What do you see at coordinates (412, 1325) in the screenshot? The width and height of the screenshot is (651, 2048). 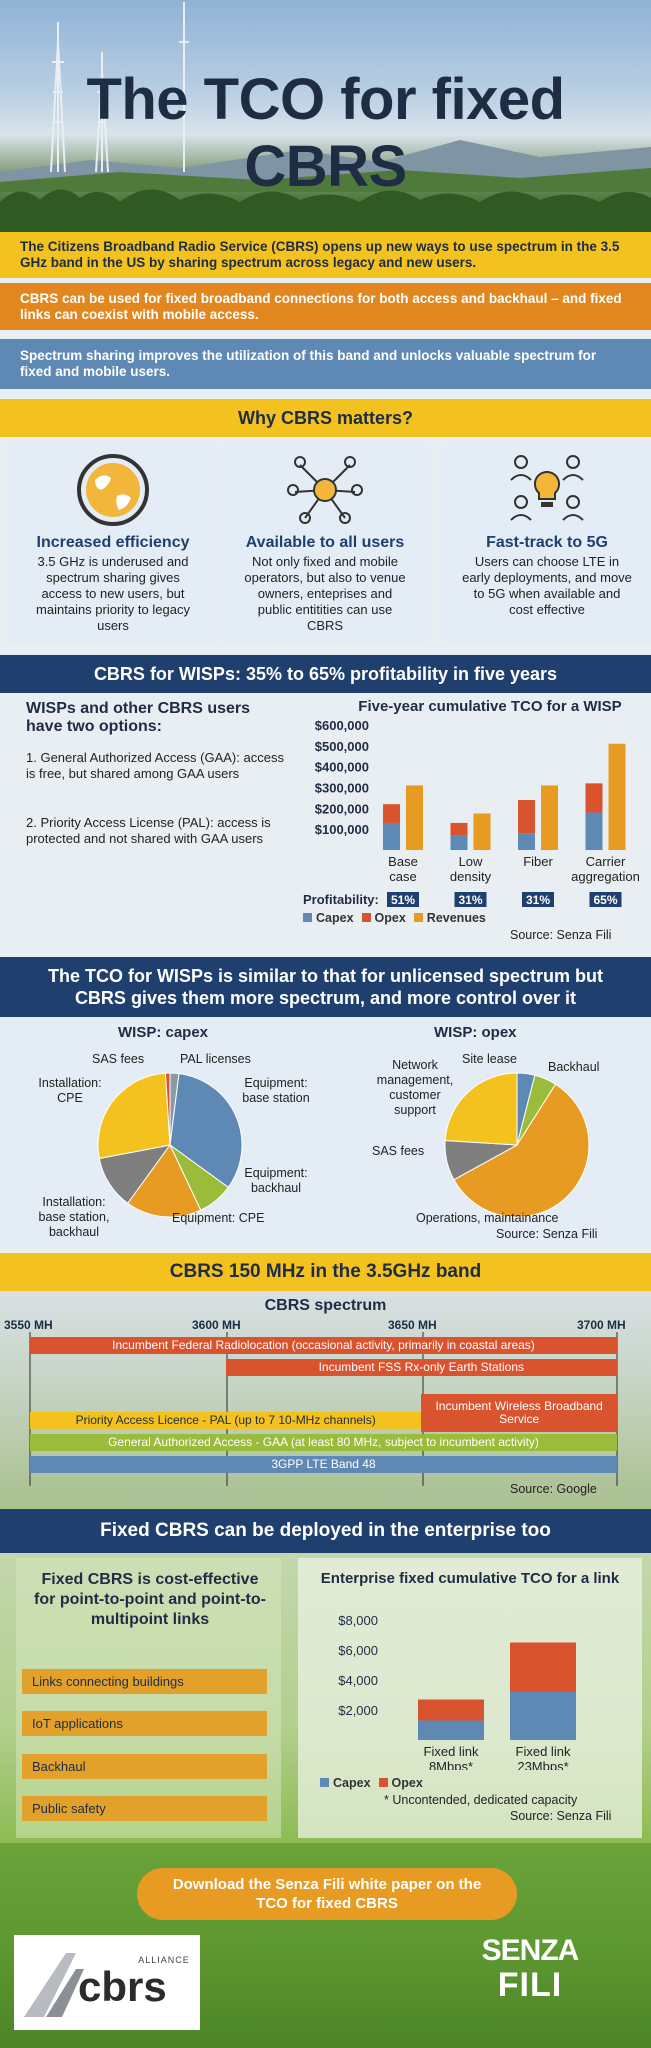 I see `spectrum-tick: 3650 MH` at bounding box center [412, 1325].